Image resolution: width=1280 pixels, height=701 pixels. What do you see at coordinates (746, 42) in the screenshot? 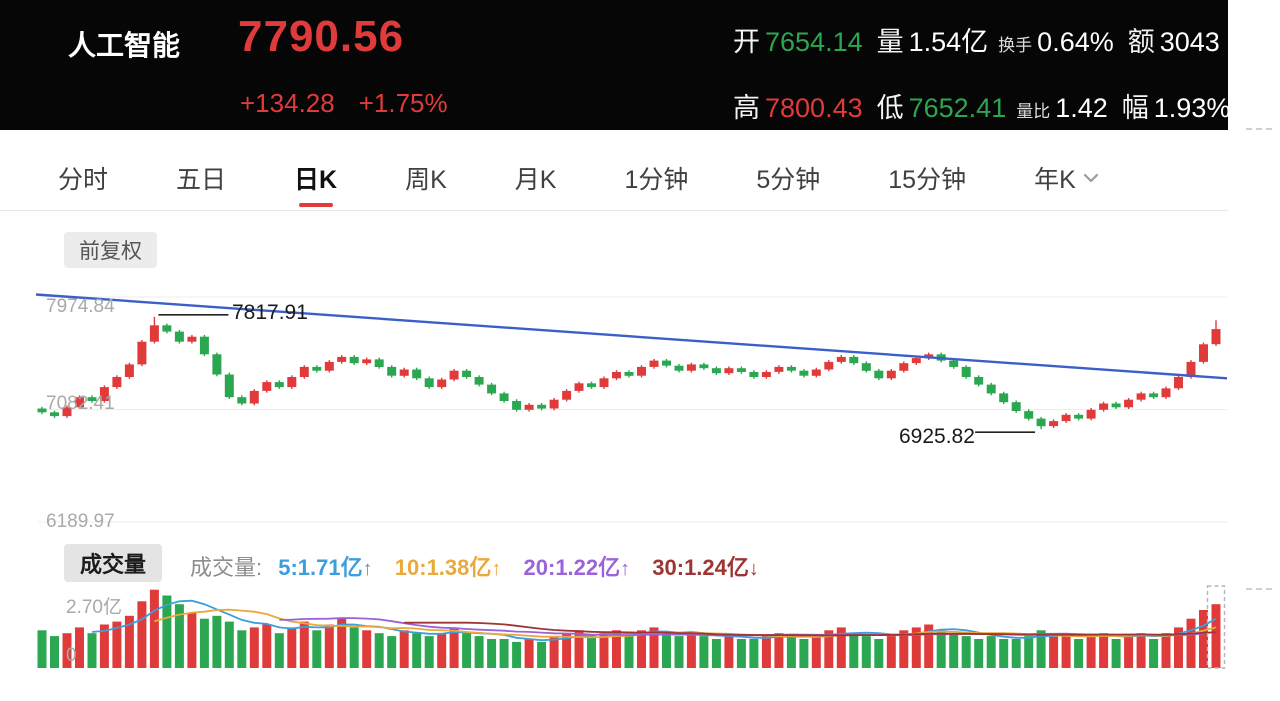
I see `open-label: 开` at bounding box center [746, 42].